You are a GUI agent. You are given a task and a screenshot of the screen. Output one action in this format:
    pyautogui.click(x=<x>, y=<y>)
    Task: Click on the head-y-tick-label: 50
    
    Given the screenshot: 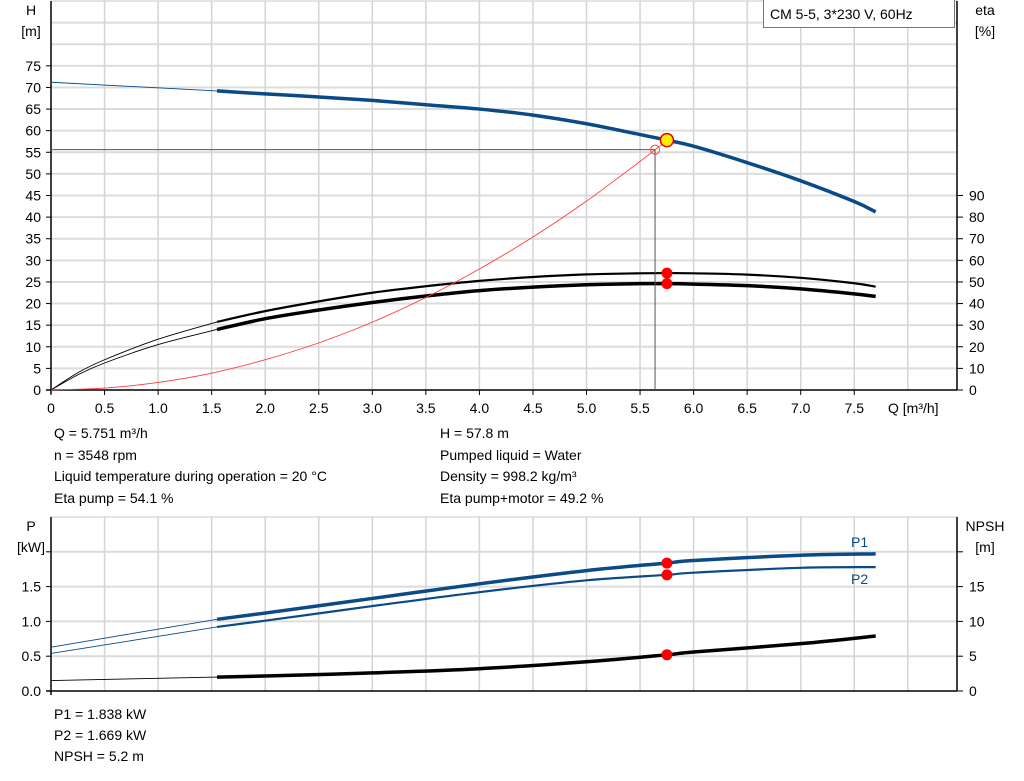 What is the action you would take?
    pyautogui.click(x=33, y=174)
    